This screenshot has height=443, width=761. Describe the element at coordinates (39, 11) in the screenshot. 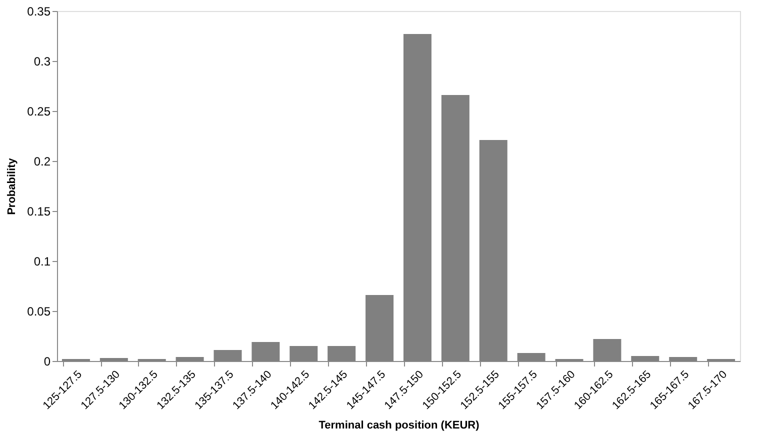

I see `y-tick-label: 0.35` at that location.